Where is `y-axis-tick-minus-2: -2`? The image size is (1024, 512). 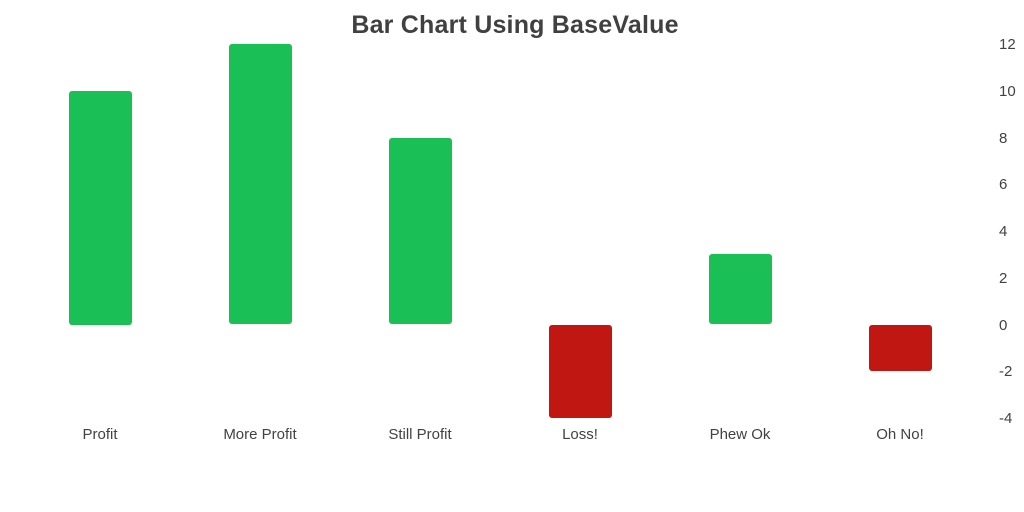
y-axis-tick-minus-2: -2 is located at coordinates (1006, 372).